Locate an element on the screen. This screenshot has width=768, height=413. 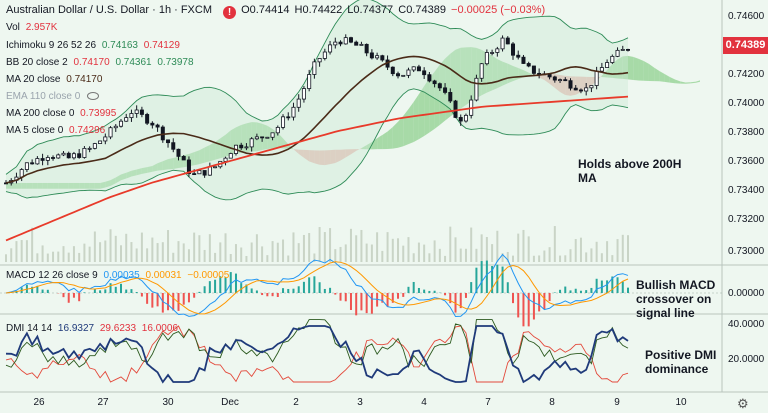
legend-ema110: EMA 110 close 0 is located at coordinates (53, 96).